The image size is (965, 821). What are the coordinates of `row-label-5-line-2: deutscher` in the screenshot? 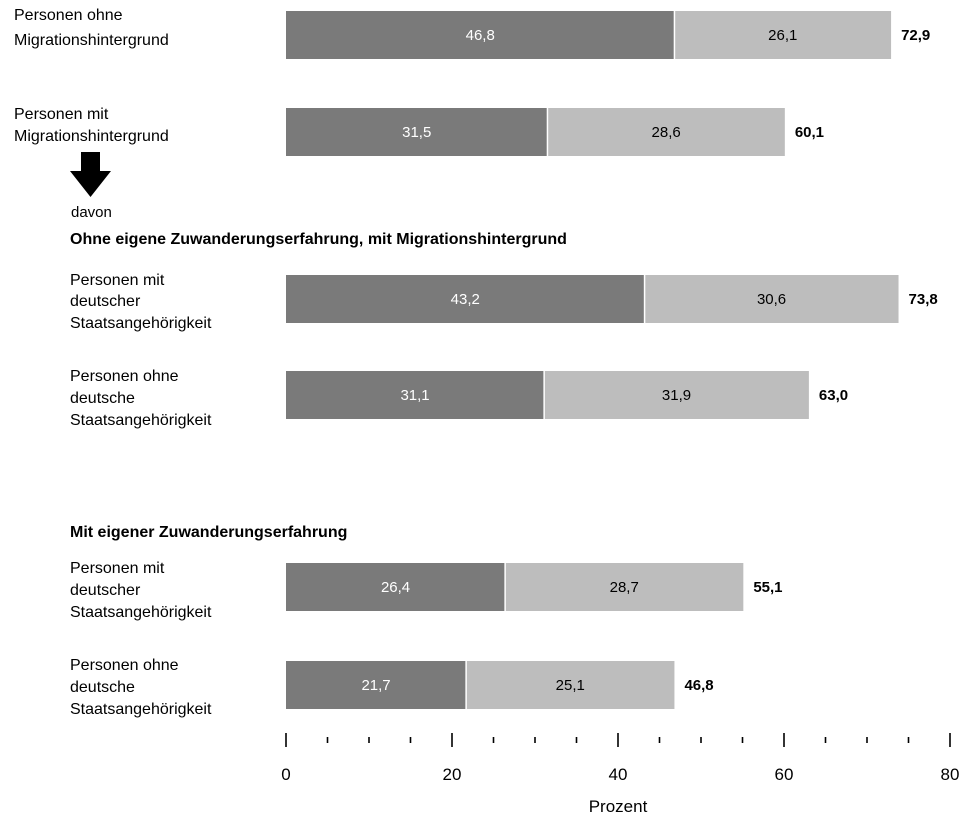 It's located at (105, 590).